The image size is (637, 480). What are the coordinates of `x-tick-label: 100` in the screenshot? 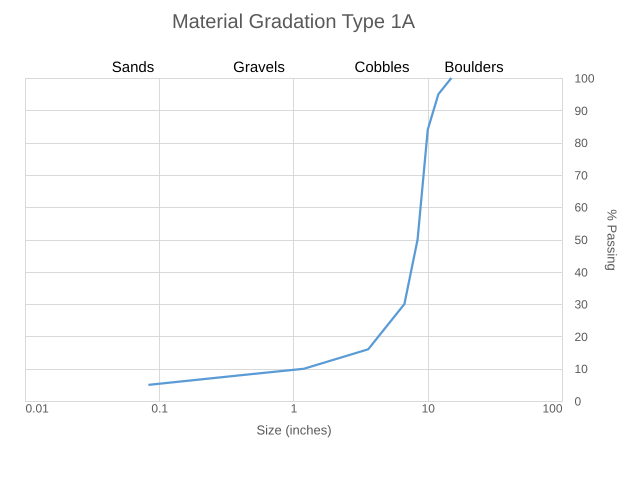 It's located at (552, 409).